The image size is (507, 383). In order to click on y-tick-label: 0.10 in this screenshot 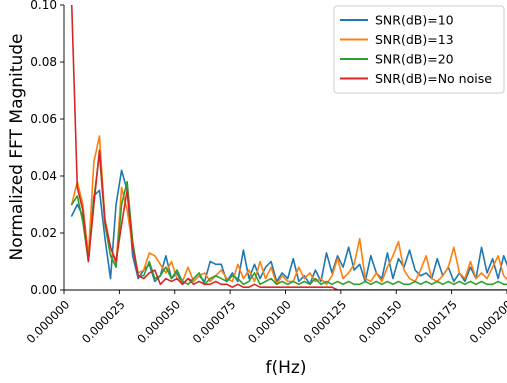, I will do `click(43, 6)`.